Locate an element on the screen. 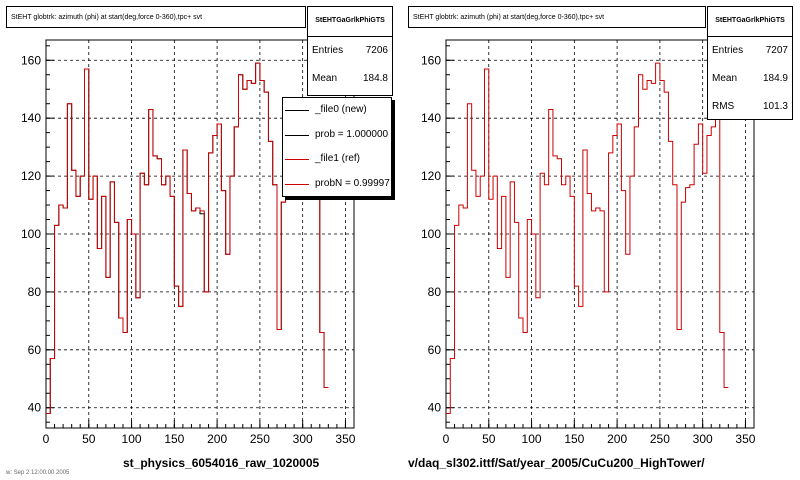 The width and height of the screenshot is (800, 480). legend-label: prob = 1.000000 is located at coordinates (352, 134).